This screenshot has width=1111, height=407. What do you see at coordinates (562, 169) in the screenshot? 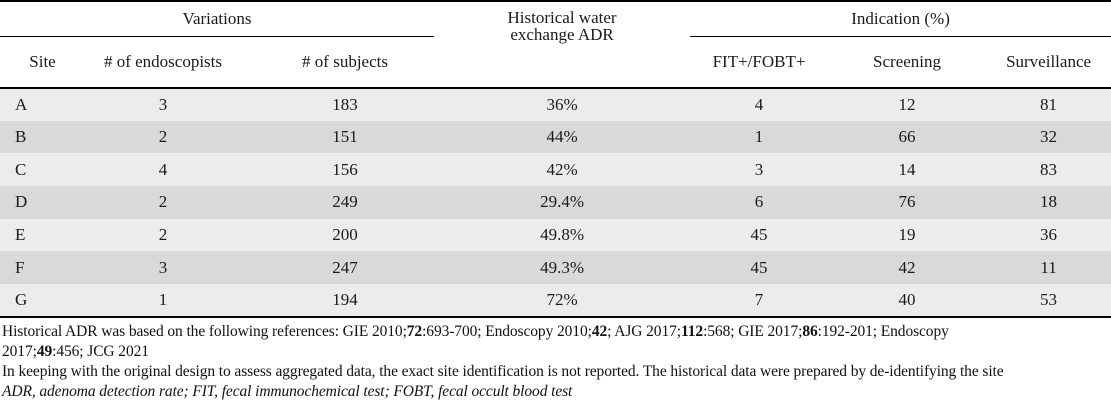
I see `cell-adr: 42%` at bounding box center [562, 169].